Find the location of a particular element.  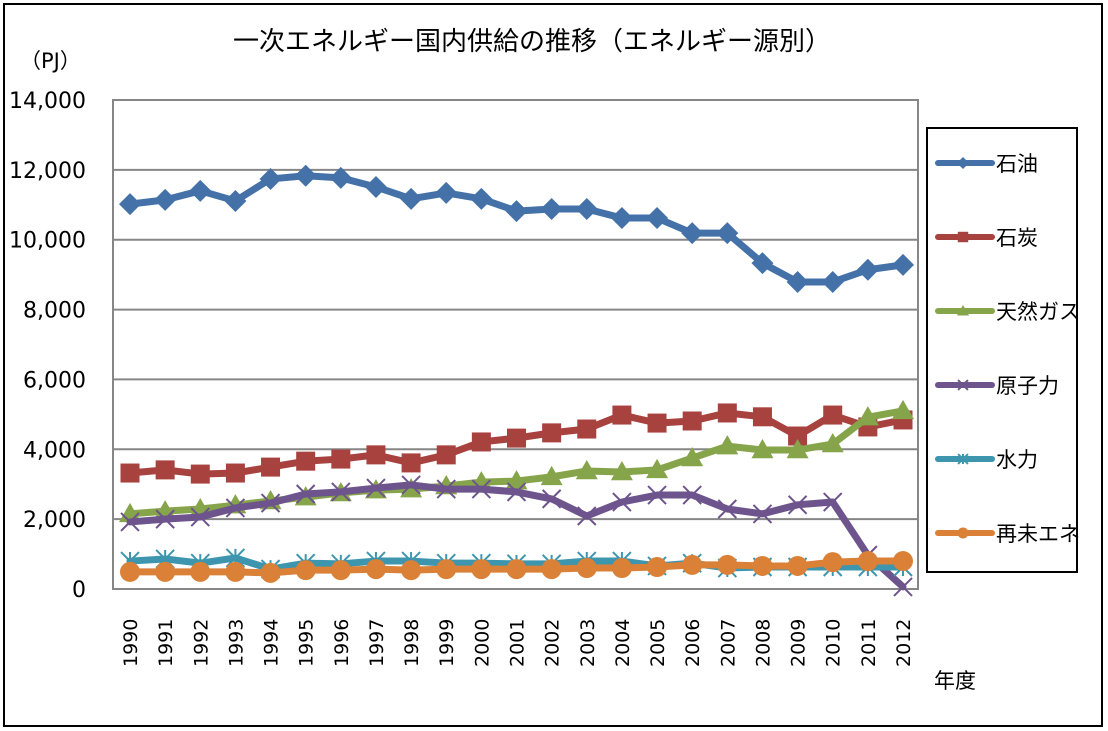

y-tick-label: 12,000 is located at coordinates (47, 171).